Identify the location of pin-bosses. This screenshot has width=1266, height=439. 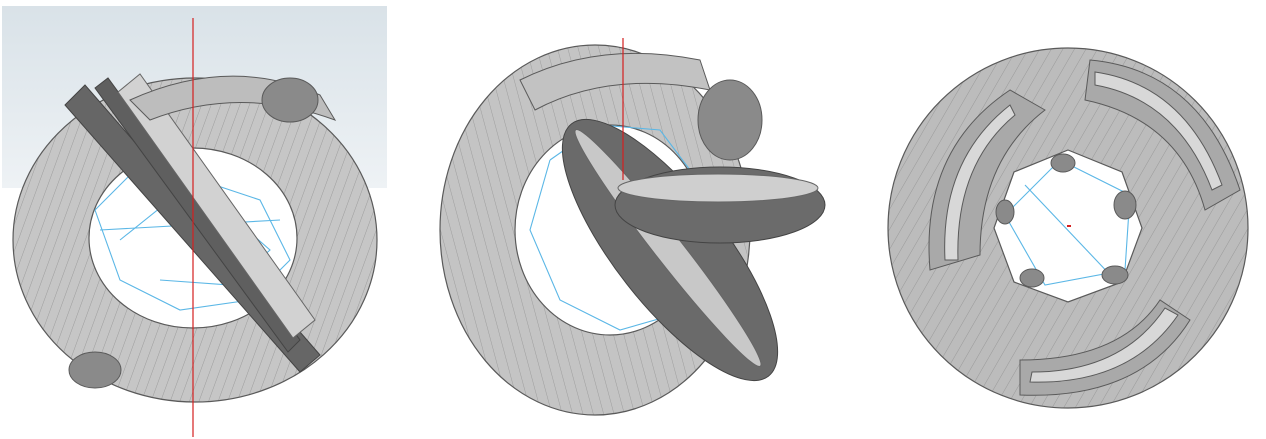
(1066, 220).